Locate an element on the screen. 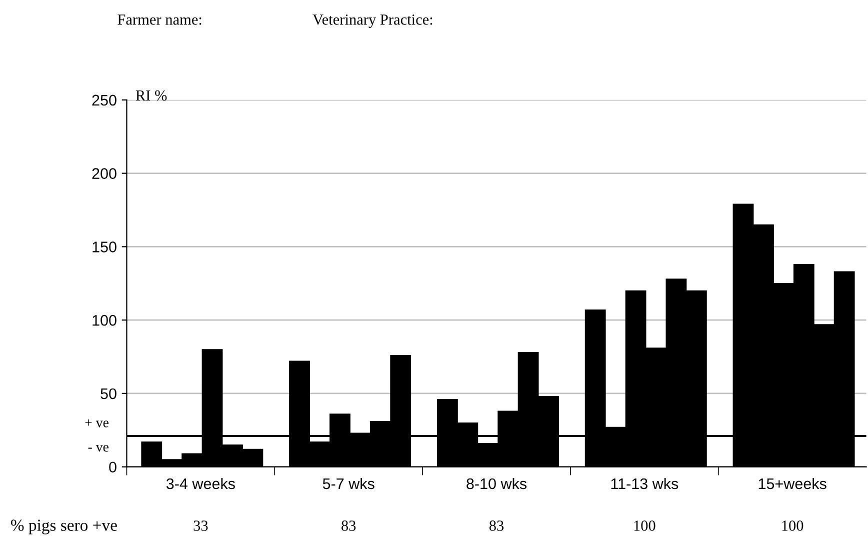  text: Veterinary Practice: is located at coordinates (372, 21).